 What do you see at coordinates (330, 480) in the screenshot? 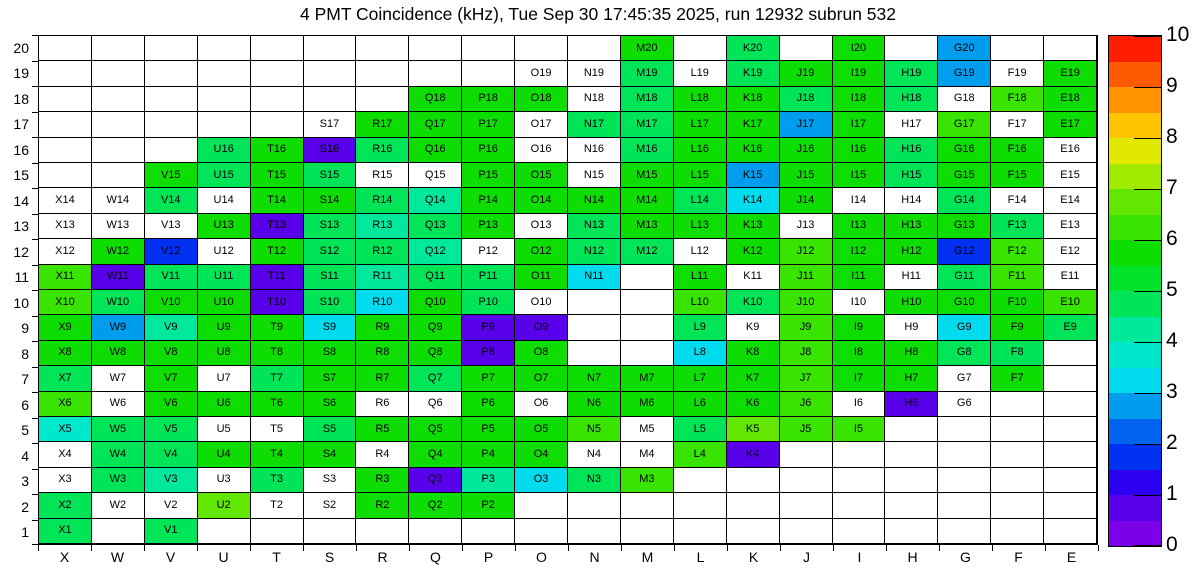
I see `heatmap-cell: S3` at bounding box center [330, 480].